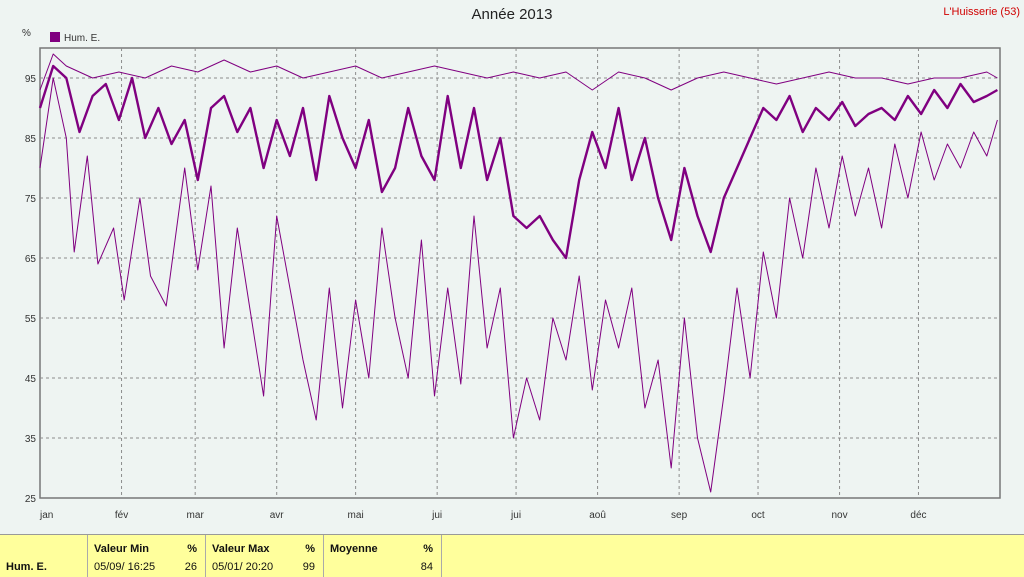  I want to click on stats-max-unit: %, so click(310, 549).